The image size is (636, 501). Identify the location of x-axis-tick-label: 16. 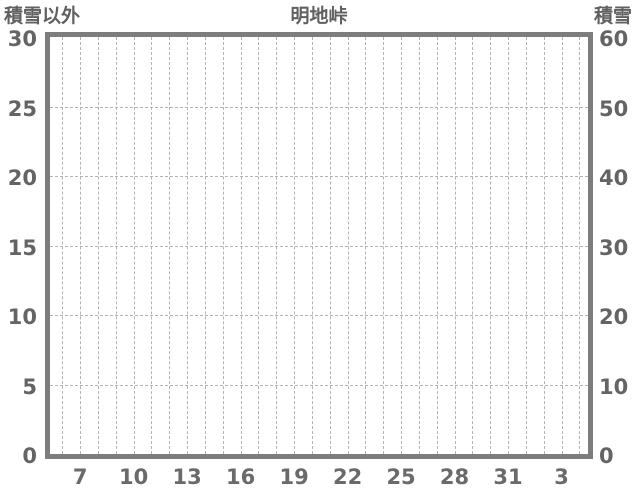
(240, 477).